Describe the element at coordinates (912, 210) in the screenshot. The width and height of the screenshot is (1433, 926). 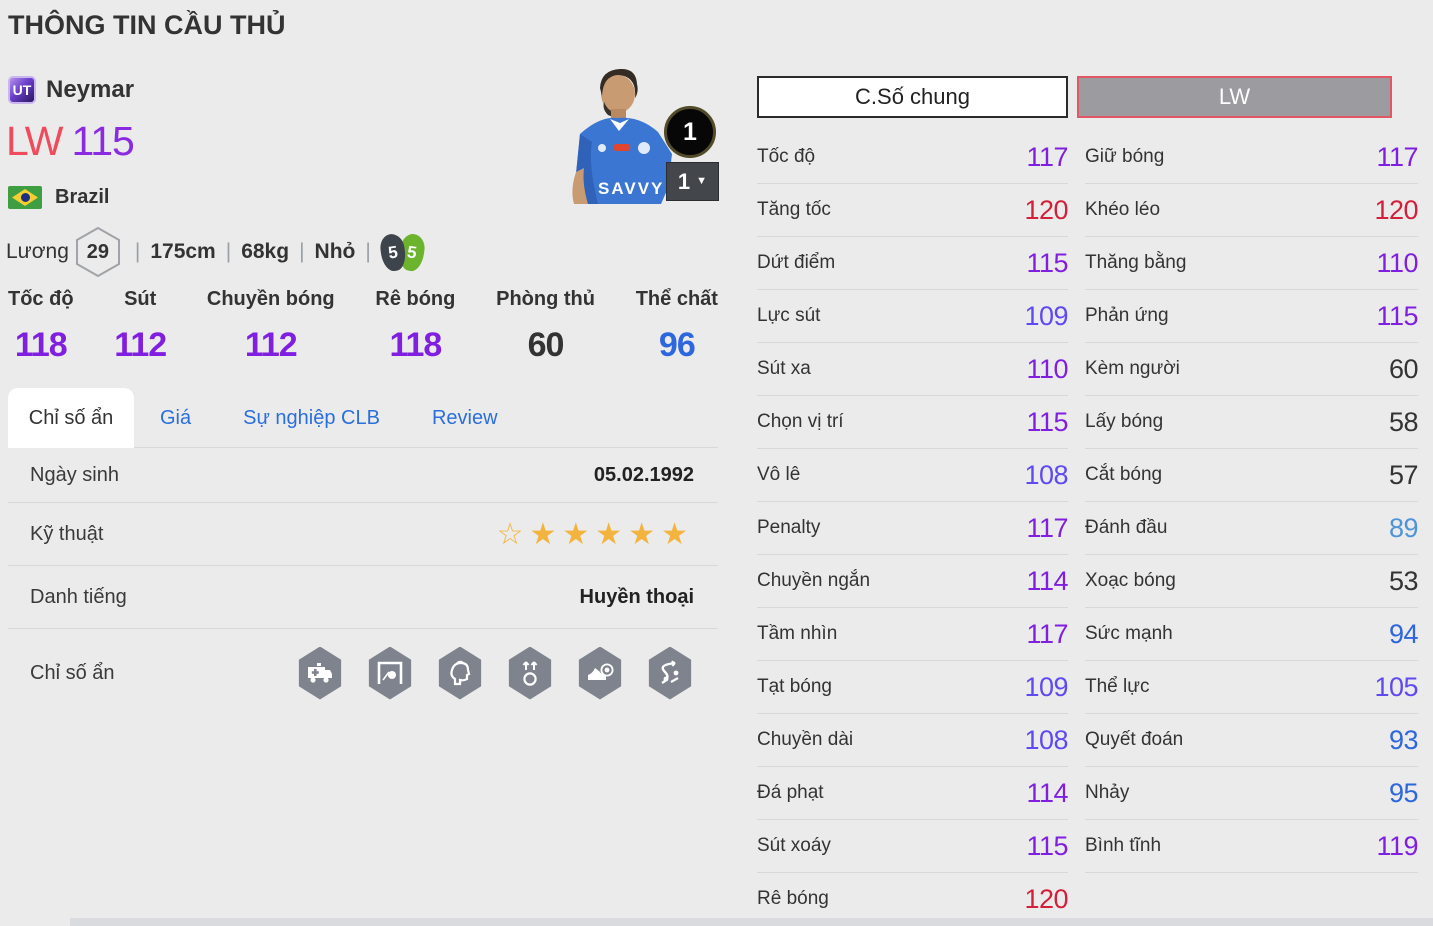
I see `stat-row: Tăng tốc 120` at that location.